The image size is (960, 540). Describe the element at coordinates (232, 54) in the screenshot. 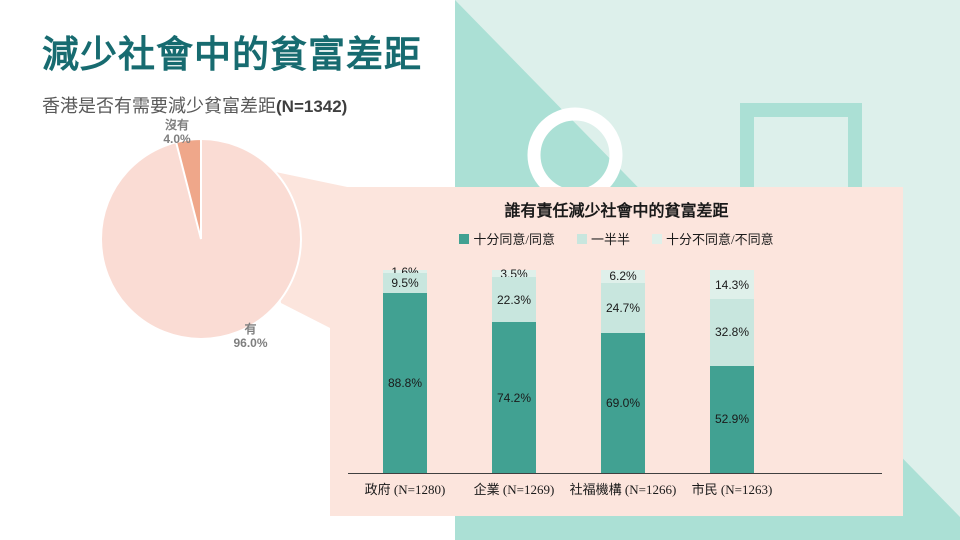

I see `page-title: 減少社會中的貧富差距` at that location.